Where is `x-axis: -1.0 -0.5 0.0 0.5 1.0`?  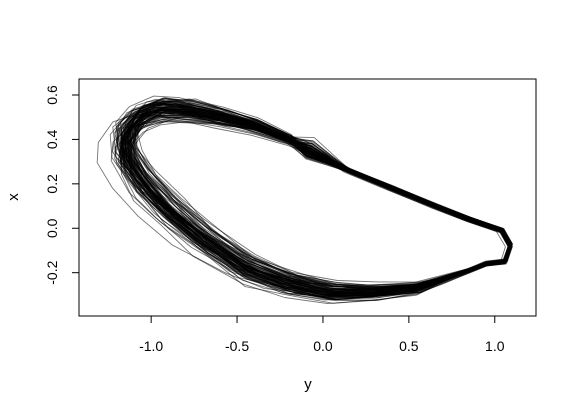
x-axis: -1.0 -0.5 0.0 0.5 1.0 is located at coordinates (322, 335).